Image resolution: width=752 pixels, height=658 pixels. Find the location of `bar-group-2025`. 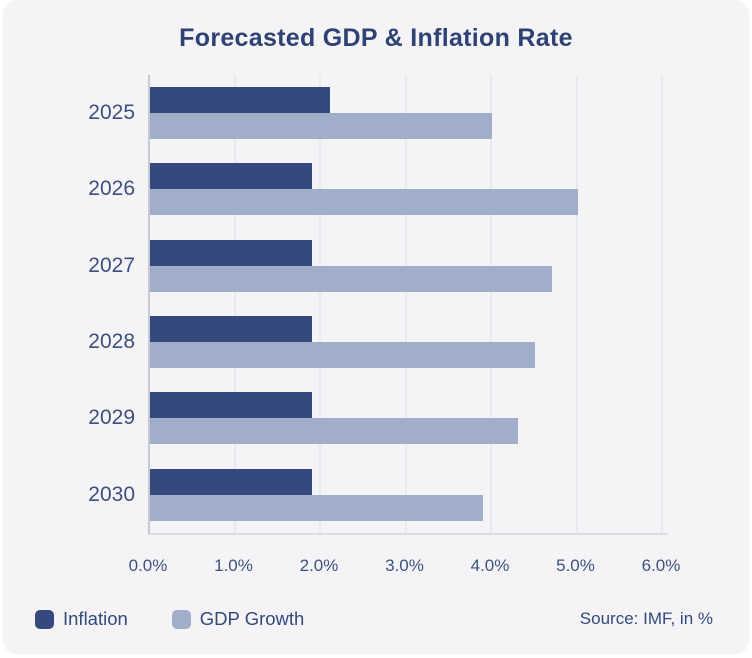

bar-group-2025 is located at coordinates (409, 113).